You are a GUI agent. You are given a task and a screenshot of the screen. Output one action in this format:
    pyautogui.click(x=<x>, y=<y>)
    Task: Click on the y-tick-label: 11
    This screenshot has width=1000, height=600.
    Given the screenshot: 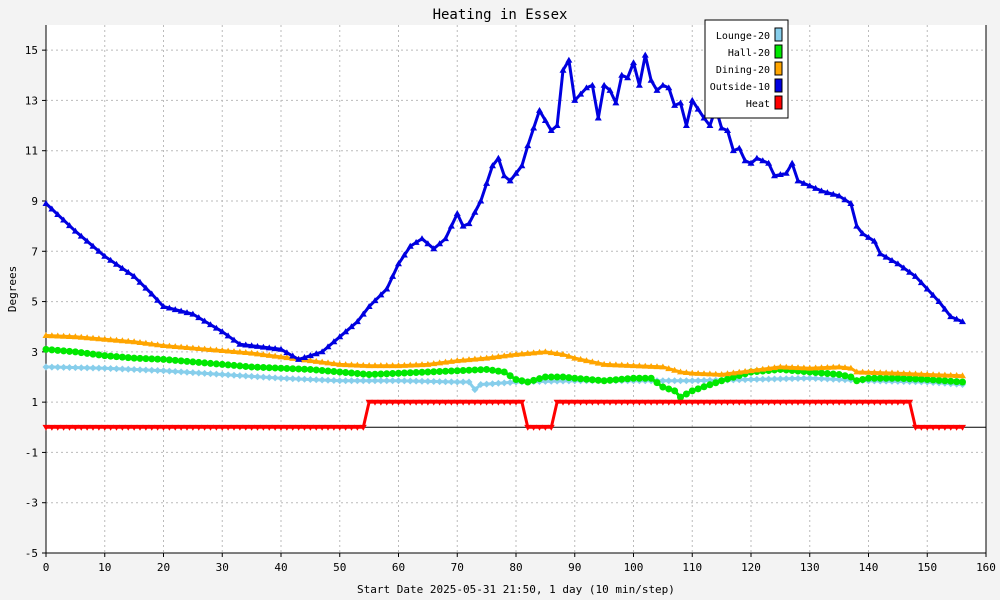 What is the action you would take?
    pyautogui.click(x=31, y=151)
    